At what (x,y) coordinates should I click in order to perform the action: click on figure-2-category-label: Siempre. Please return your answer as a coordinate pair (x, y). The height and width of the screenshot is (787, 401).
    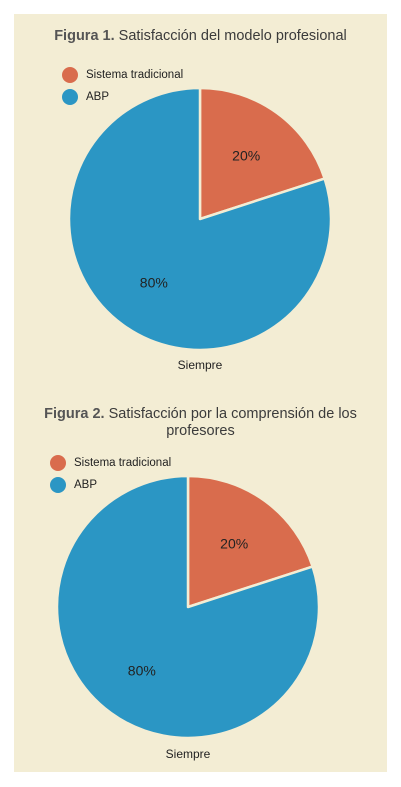
    Looking at the image, I should click on (188, 754).